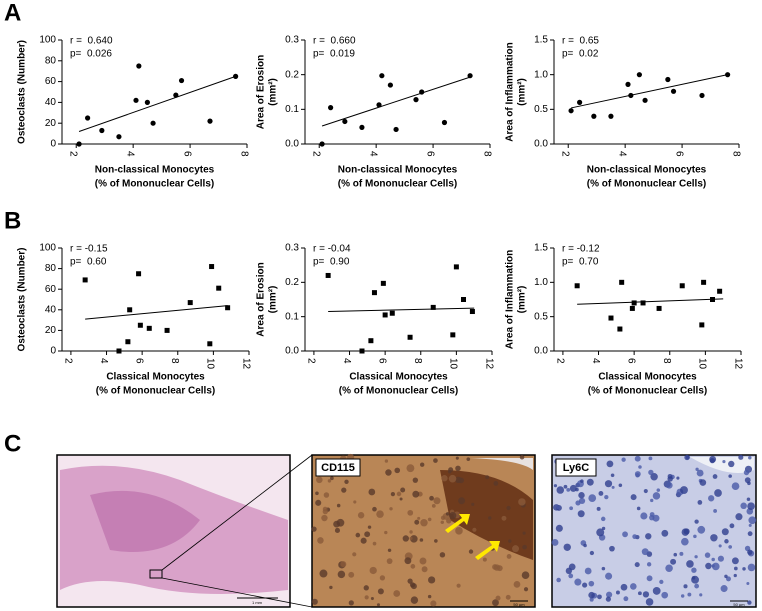 The width and height of the screenshot is (762, 611). I want to click on zoom-line, so click(237, 592).